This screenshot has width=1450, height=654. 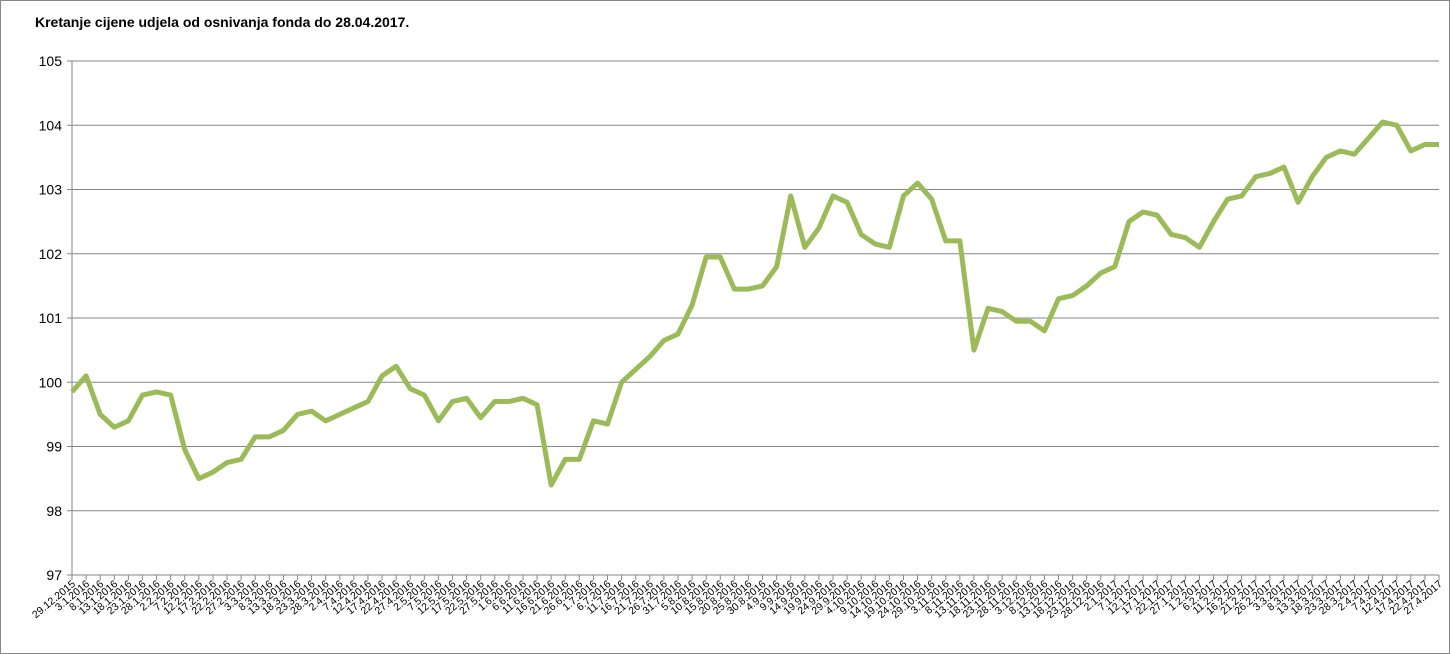 What do you see at coordinates (51, 254) in the screenshot?
I see `y-tick-label: 102` at bounding box center [51, 254].